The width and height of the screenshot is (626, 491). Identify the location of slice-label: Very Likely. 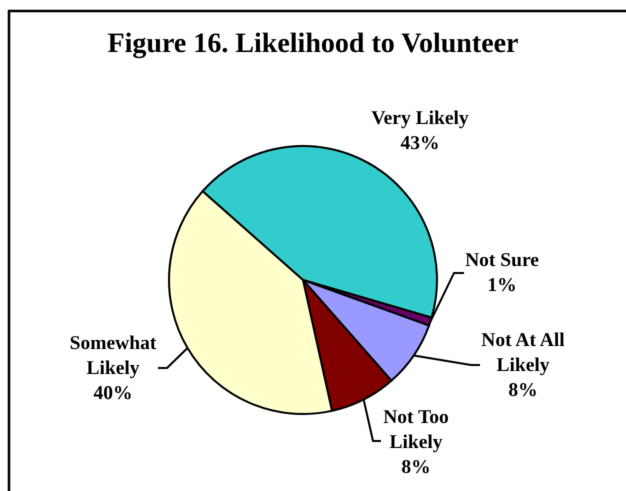
(420, 118).